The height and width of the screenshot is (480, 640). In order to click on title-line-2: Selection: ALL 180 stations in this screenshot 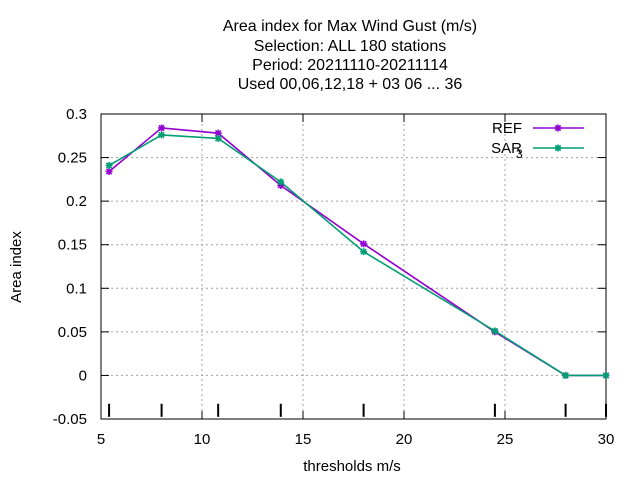, I will do `click(350, 46)`.